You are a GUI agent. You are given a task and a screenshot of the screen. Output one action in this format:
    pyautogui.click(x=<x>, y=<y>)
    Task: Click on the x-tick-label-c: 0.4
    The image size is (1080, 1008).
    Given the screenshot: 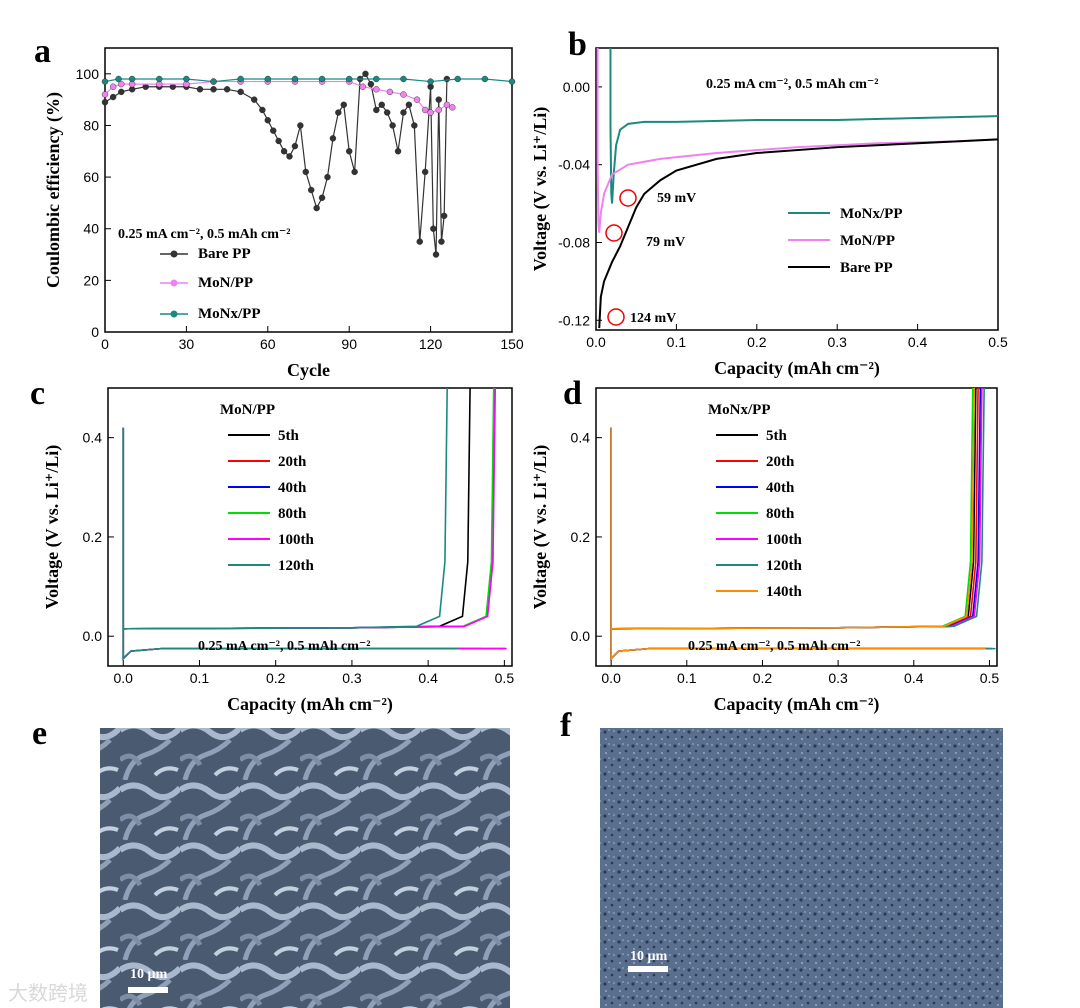 What is the action you would take?
    pyautogui.click(x=428, y=678)
    